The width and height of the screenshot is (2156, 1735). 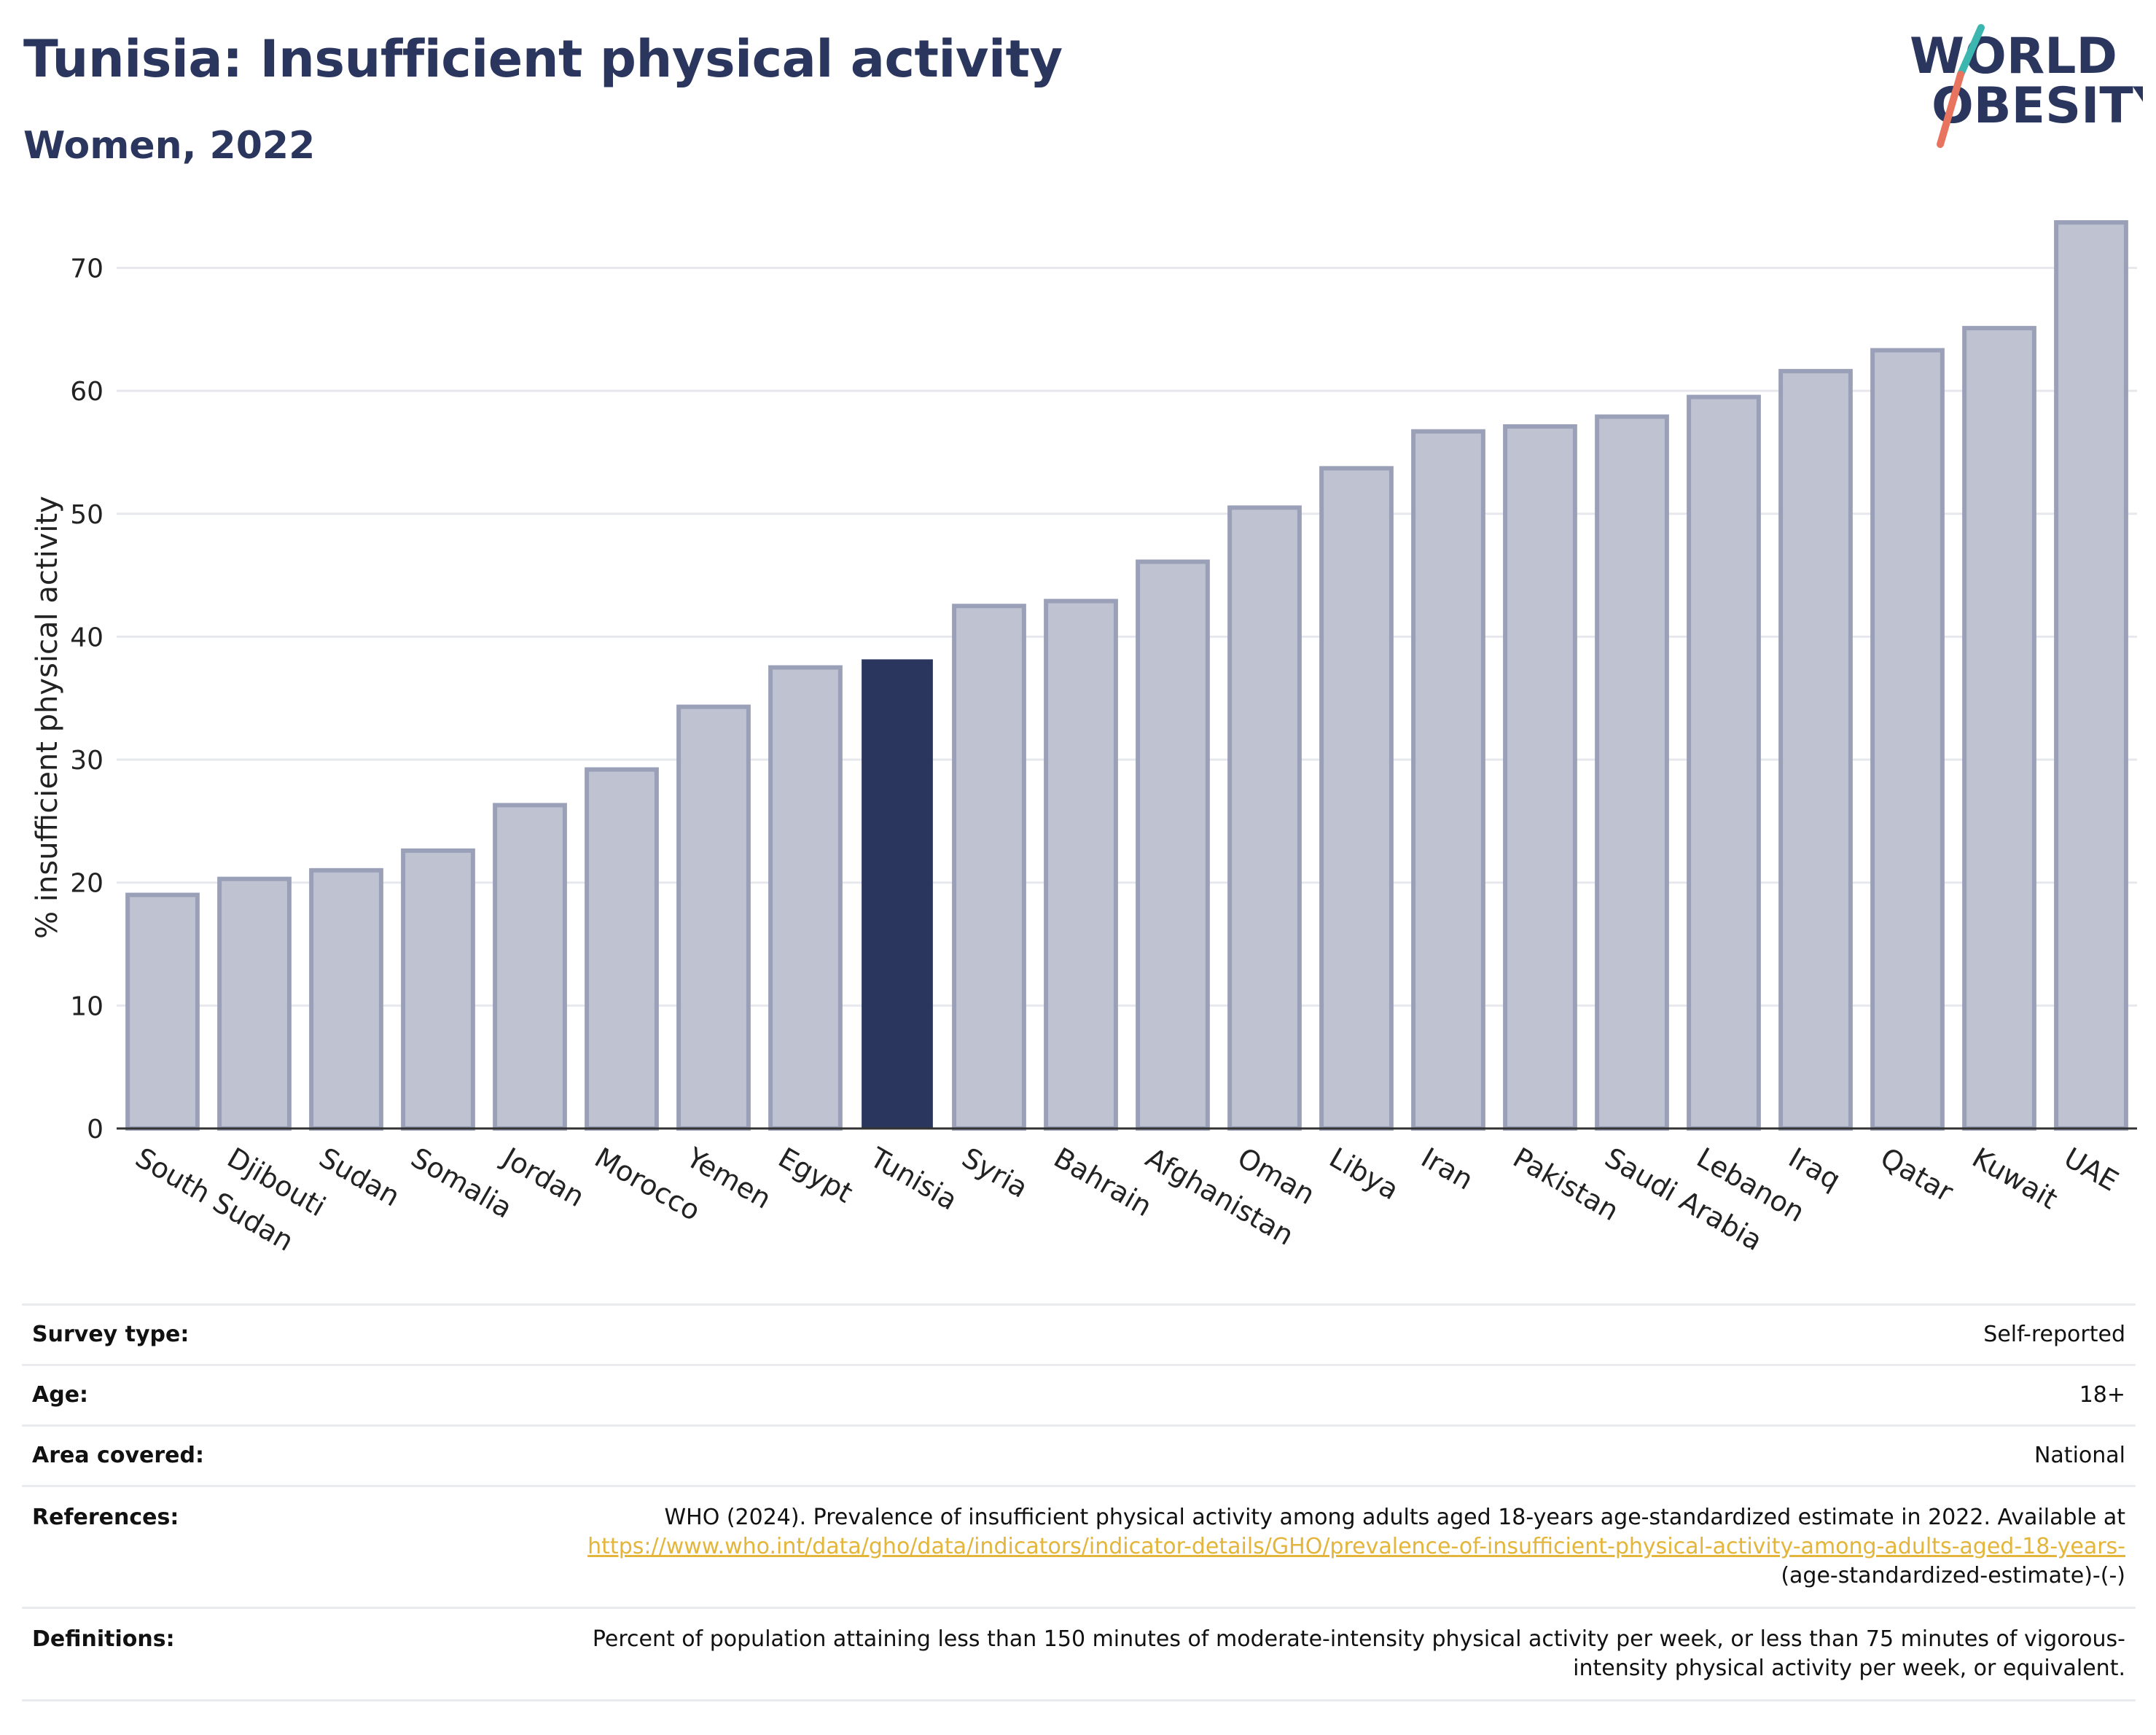 I want to click on chart-title: Tunisia: Insufficient physical activity, so click(x=543, y=59).